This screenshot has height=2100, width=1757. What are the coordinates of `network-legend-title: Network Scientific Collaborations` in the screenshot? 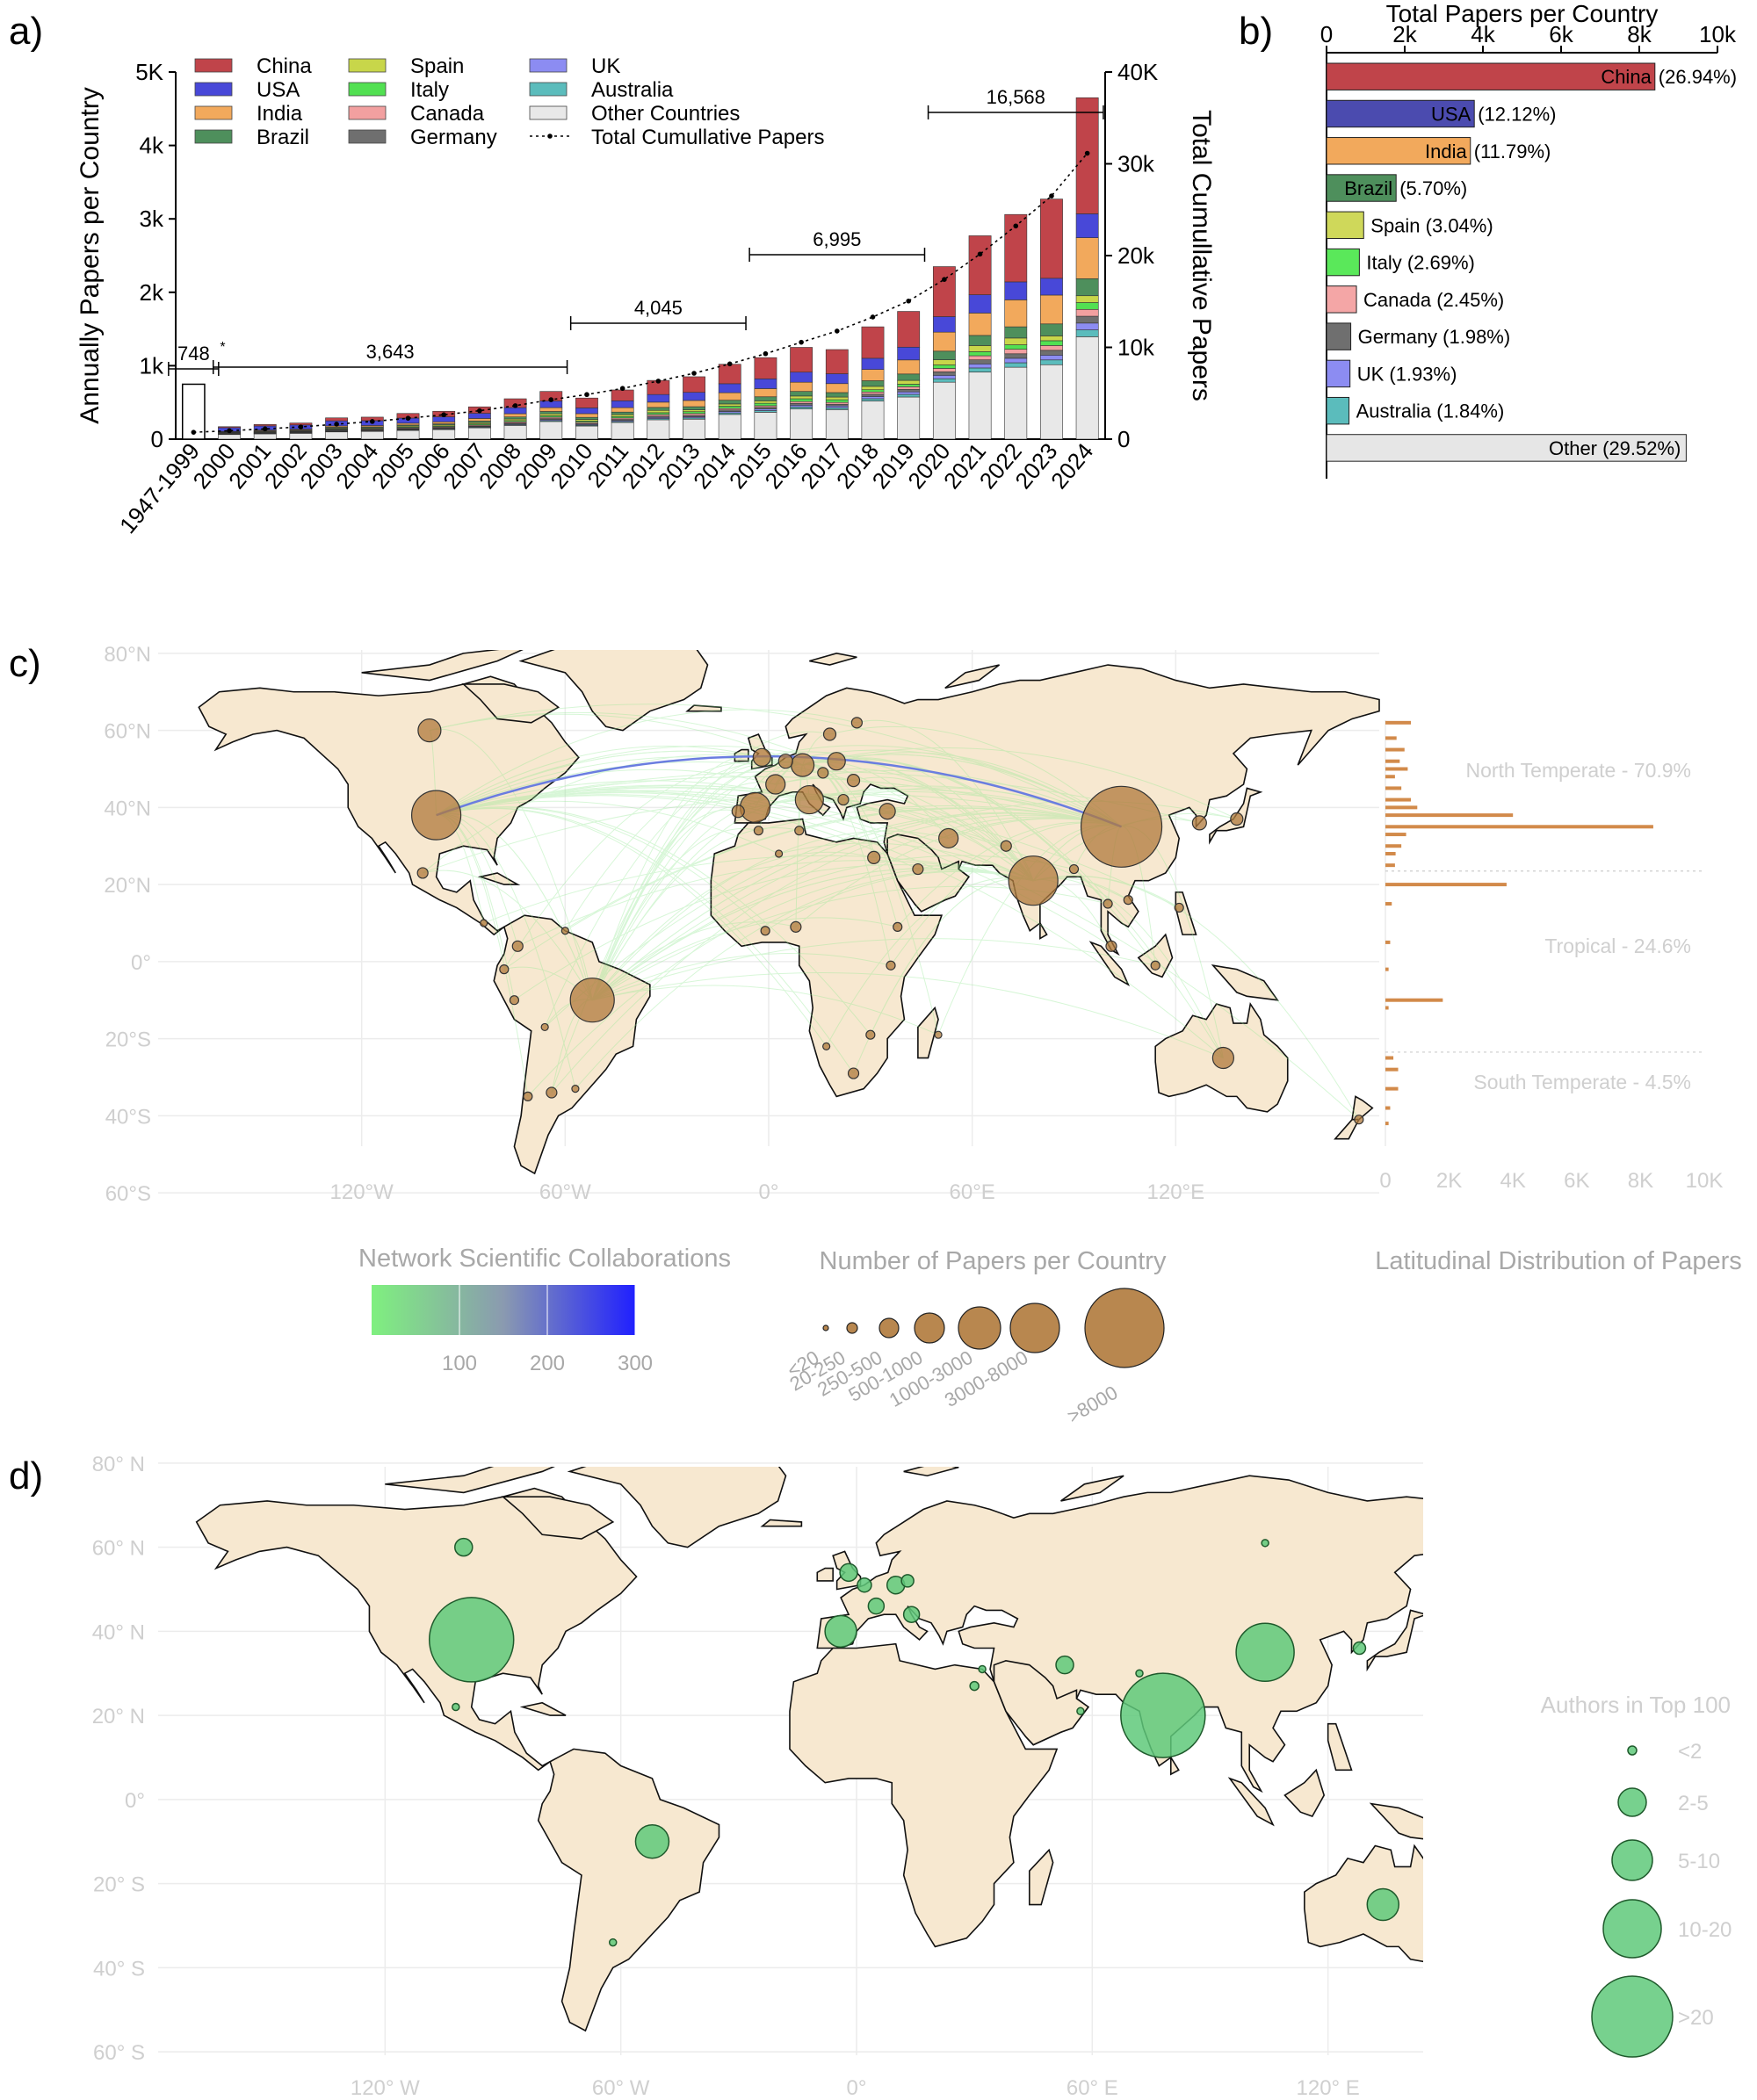 It's located at (544, 1259).